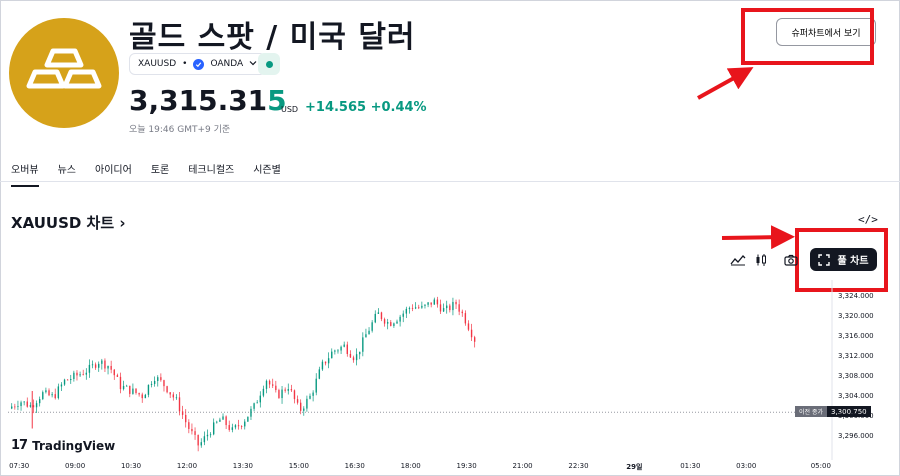 This screenshot has width=900, height=476. Describe the element at coordinates (75, 466) in the screenshot. I see `x-tick-label: 09:00` at that location.